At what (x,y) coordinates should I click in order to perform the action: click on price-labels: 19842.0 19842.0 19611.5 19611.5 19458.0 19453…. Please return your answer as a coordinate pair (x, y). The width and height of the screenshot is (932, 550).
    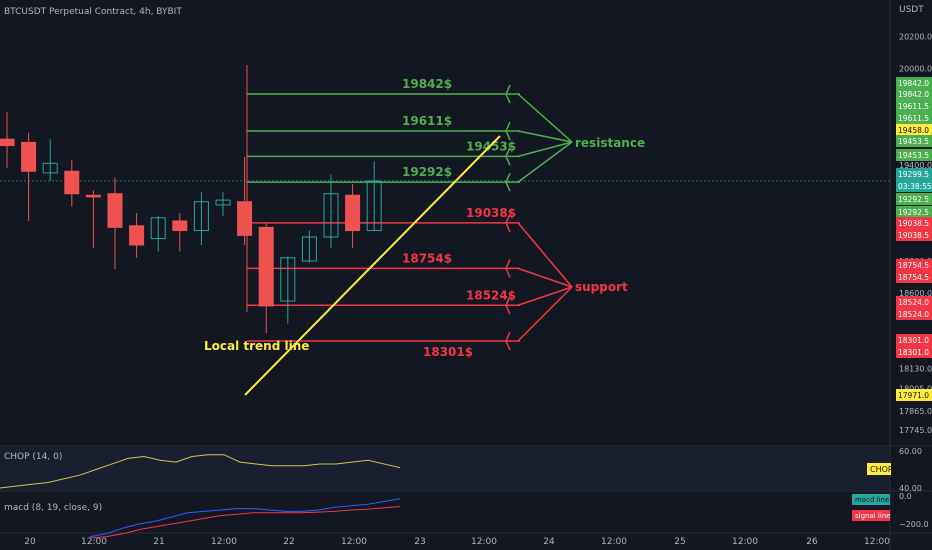
    Looking at the image, I should click on (914, 239).